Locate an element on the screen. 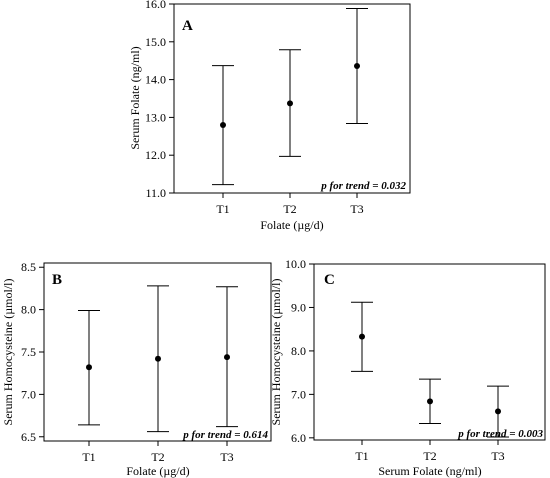 This screenshot has height=478, width=550. panel-b-x-axis-label: Folate (µg/d) is located at coordinates (157, 471).